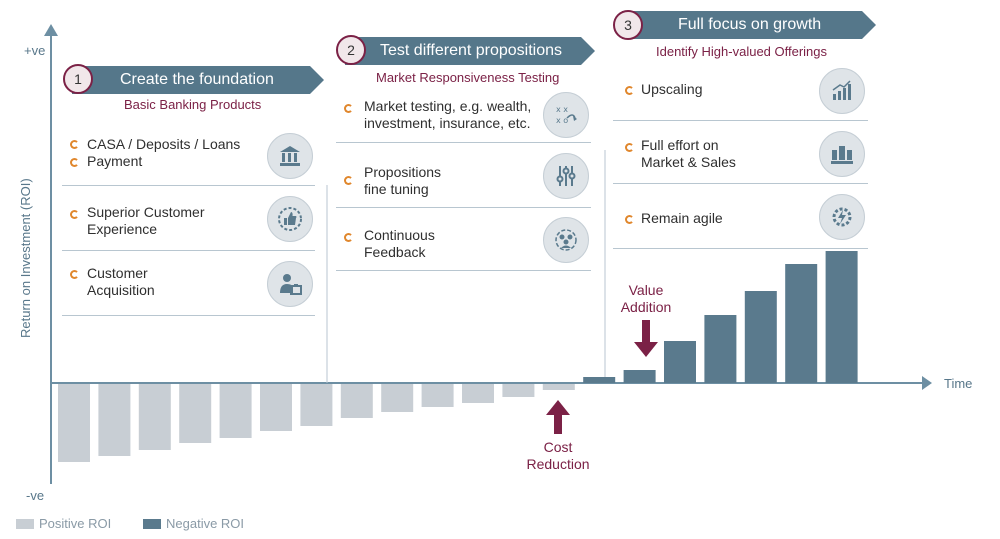 This screenshot has height=539, width=1000. I want to click on cost-reduction-arrow-icon, so click(558, 417).